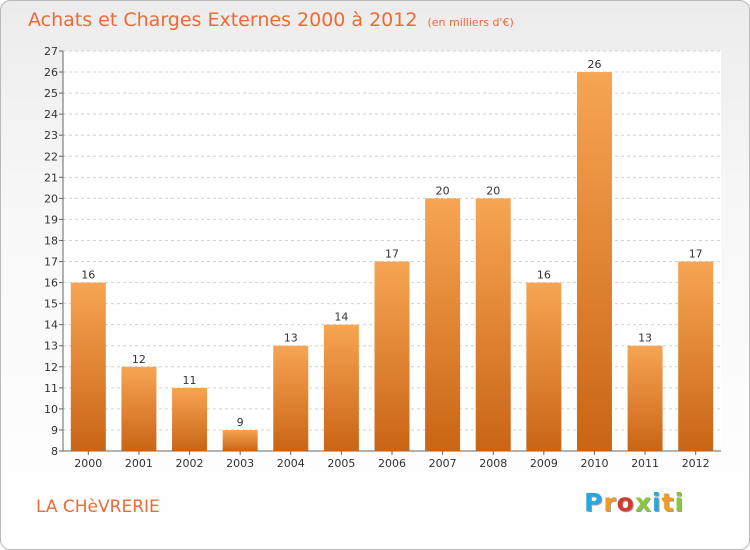  I want to click on x-tick-label: 2003, so click(240, 463).